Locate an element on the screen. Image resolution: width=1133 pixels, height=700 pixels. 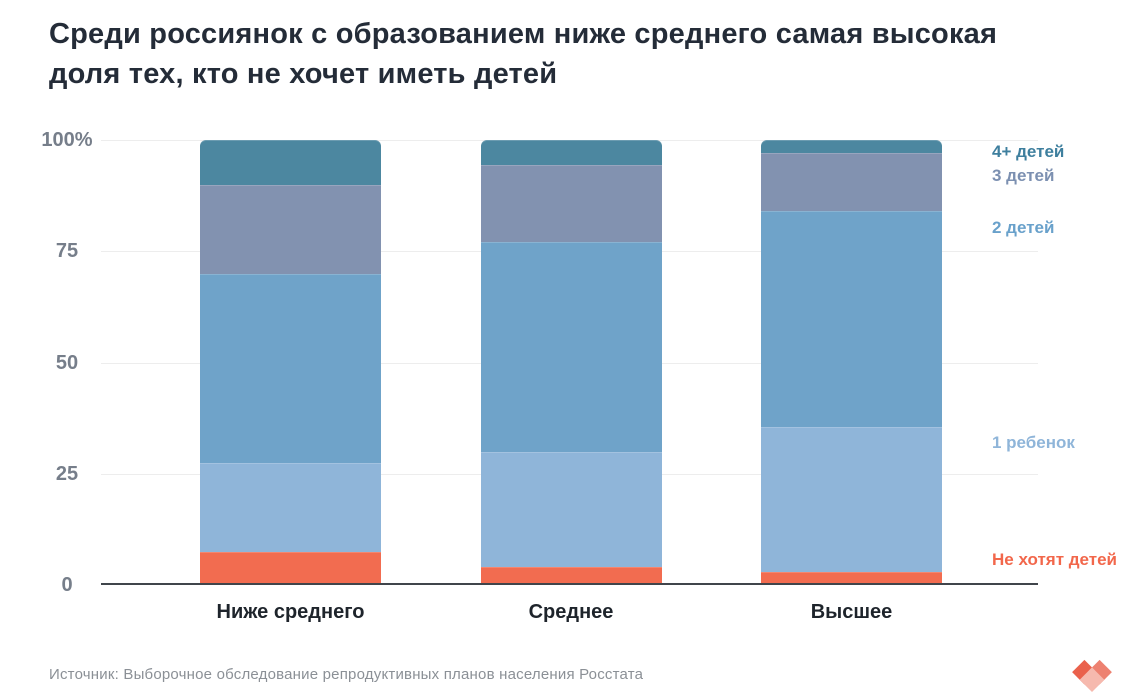
legend-label: 3 детей is located at coordinates (1023, 175).